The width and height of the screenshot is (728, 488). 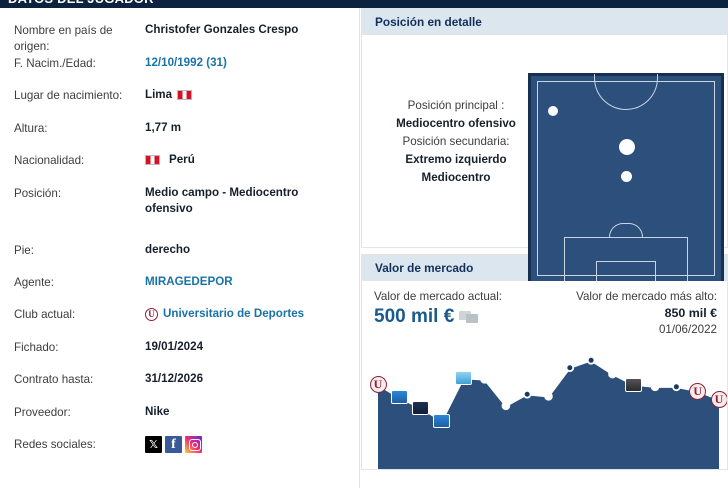 I want to click on main-position-value: Mediocentro ofensivo, so click(x=456, y=123).